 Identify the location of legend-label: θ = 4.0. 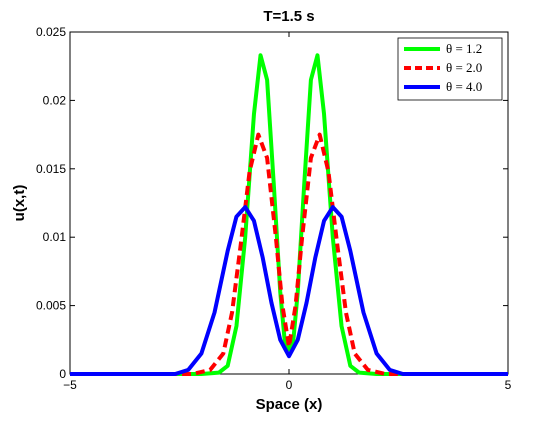
(464, 86).